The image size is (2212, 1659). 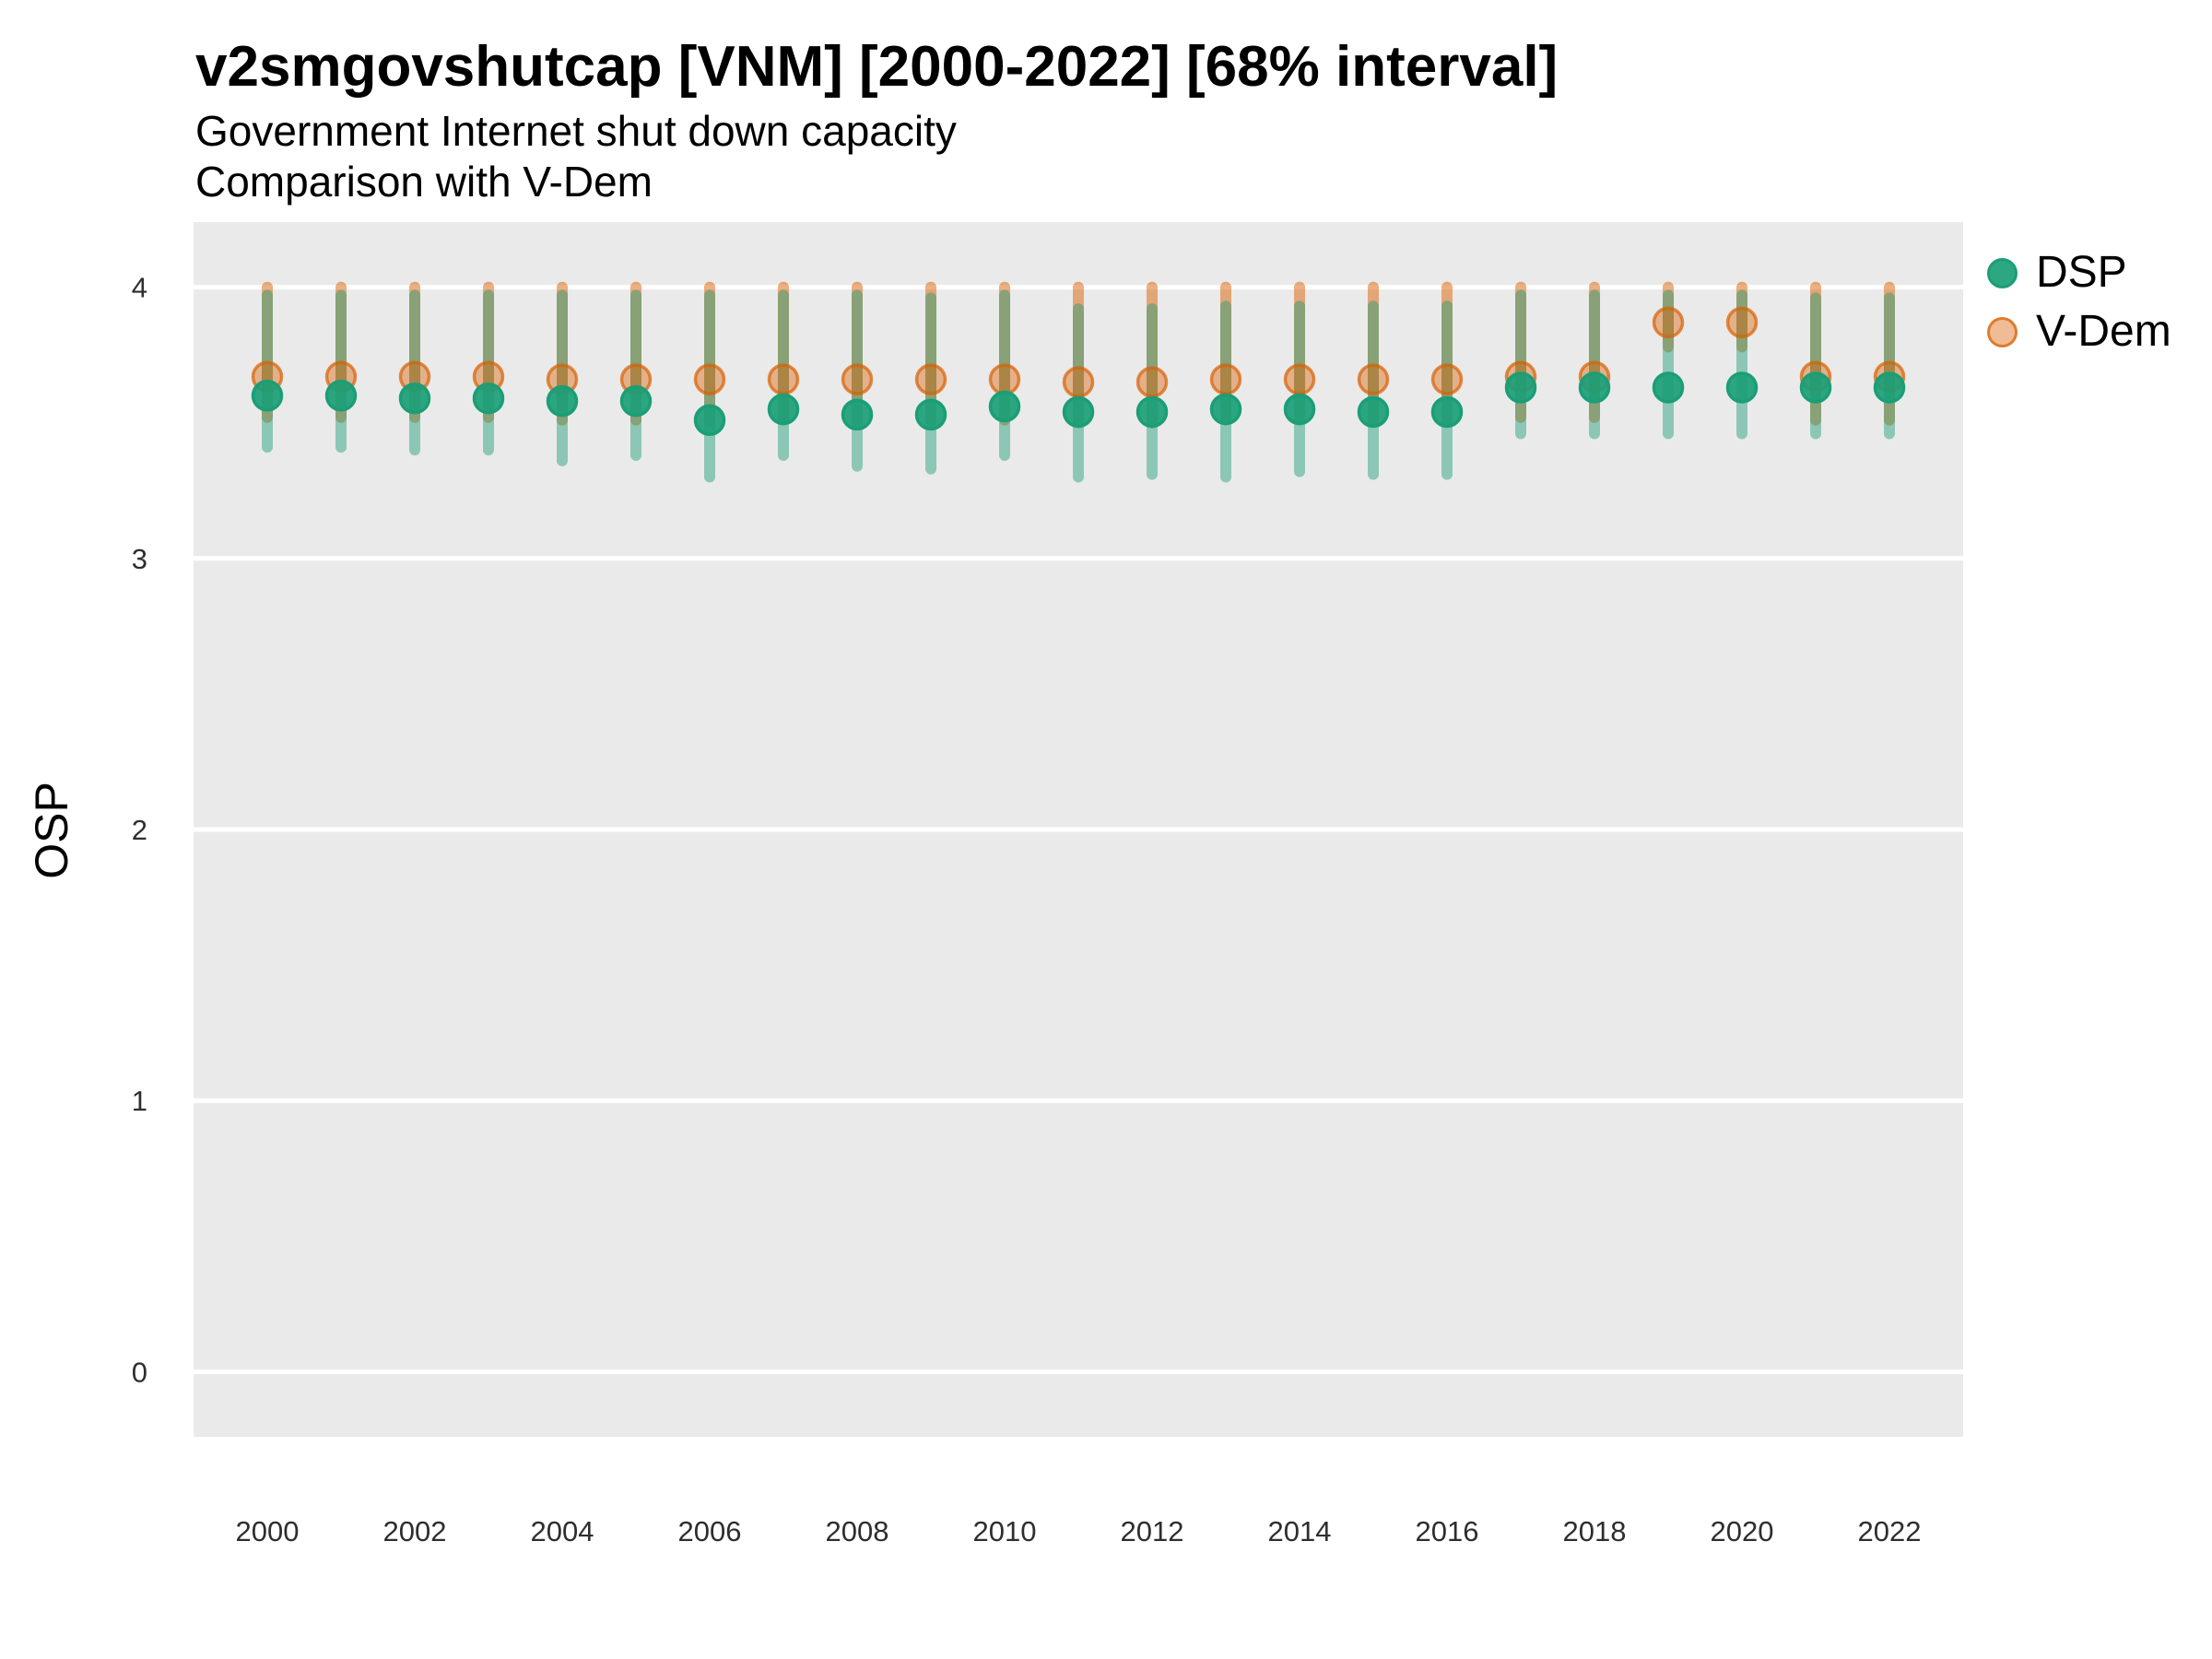 What do you see at coordinates (1300, 1531) in the screenshot?
I see `x-tick-label-2014: 2014` at bounding box center [1300, 1531].